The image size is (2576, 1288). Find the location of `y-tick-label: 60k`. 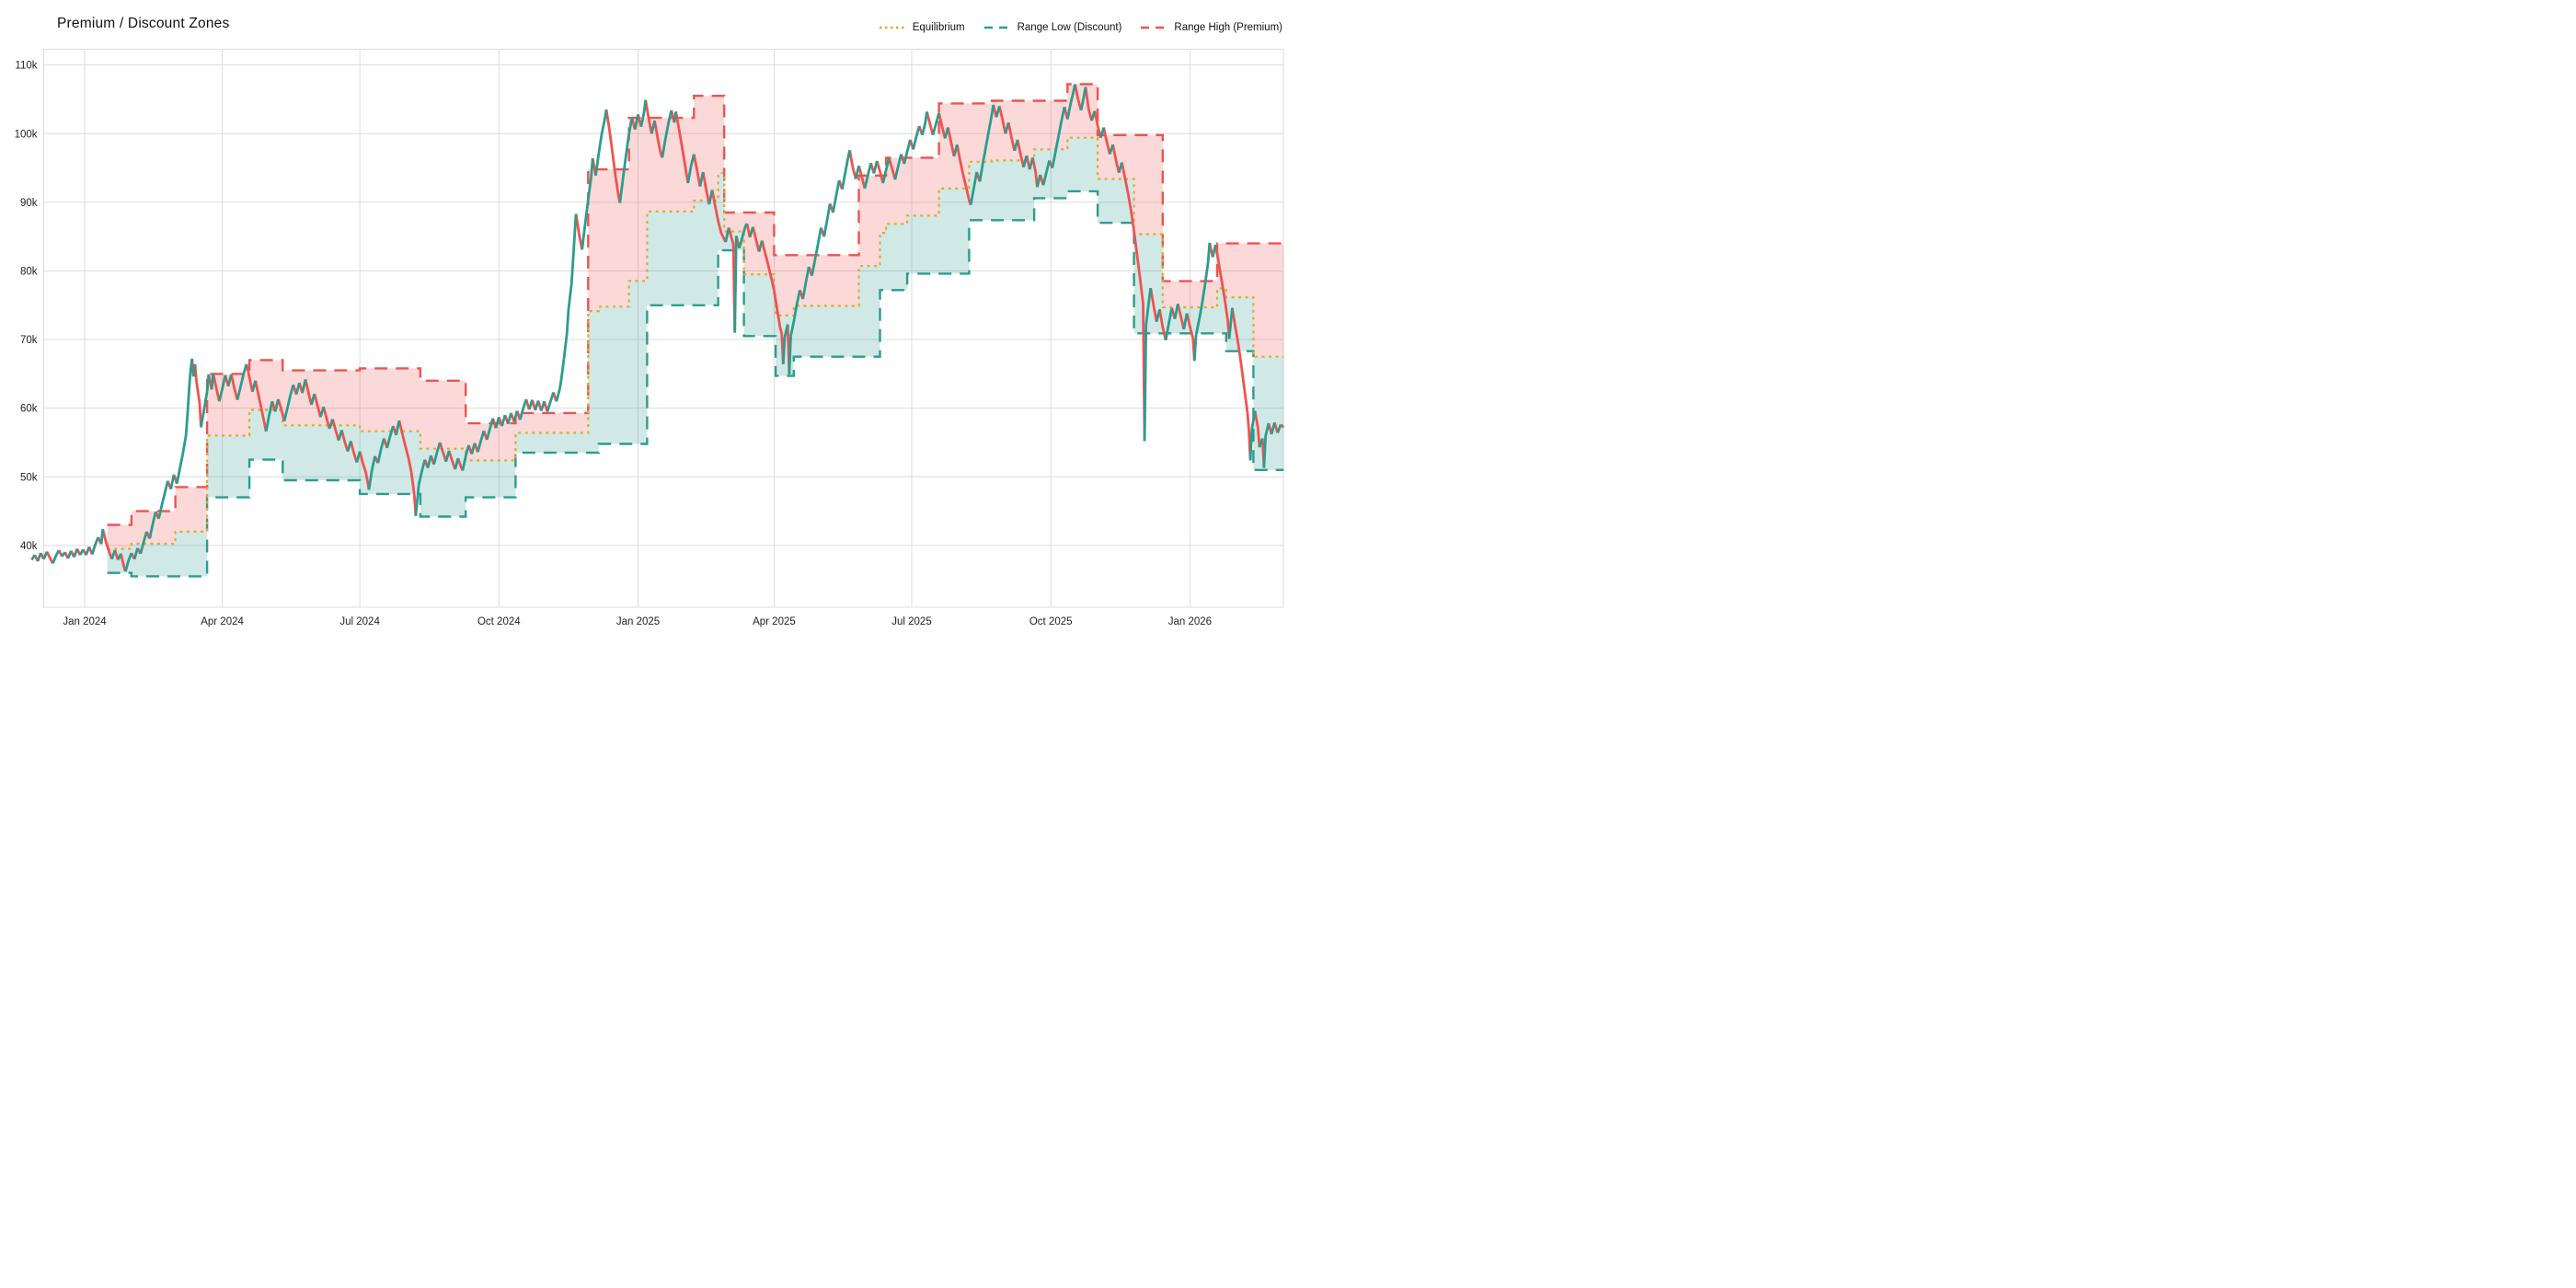

y-tick-label: 60k is located at coordinates (29, 409).